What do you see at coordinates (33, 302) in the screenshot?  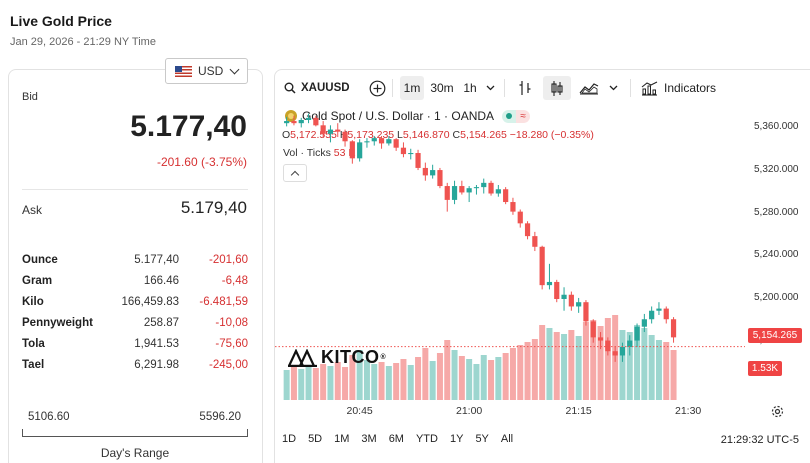 I see `unit-name: Kilo` at bounding box center [33, 302].